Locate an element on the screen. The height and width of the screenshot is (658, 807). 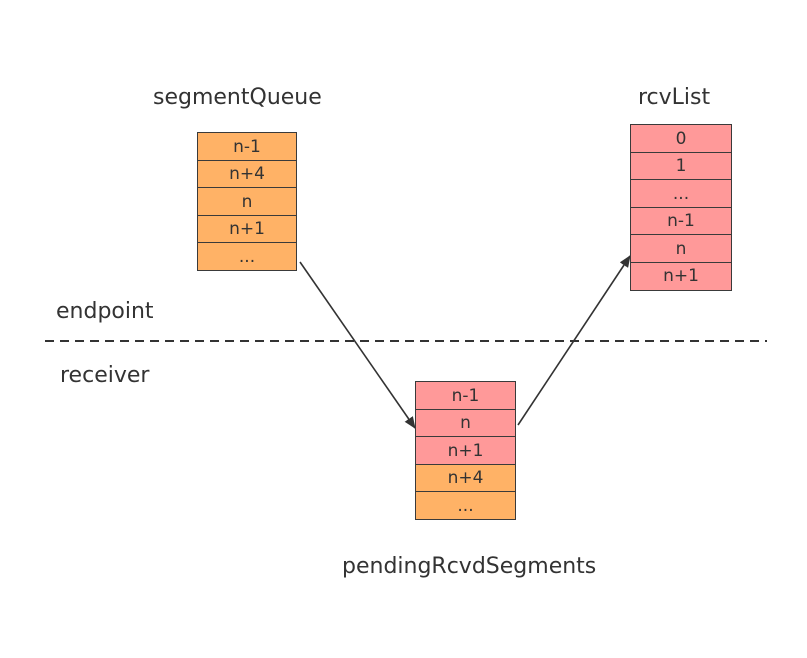
segment-queue-cell: n+4 is located at coordinates (247, 174).